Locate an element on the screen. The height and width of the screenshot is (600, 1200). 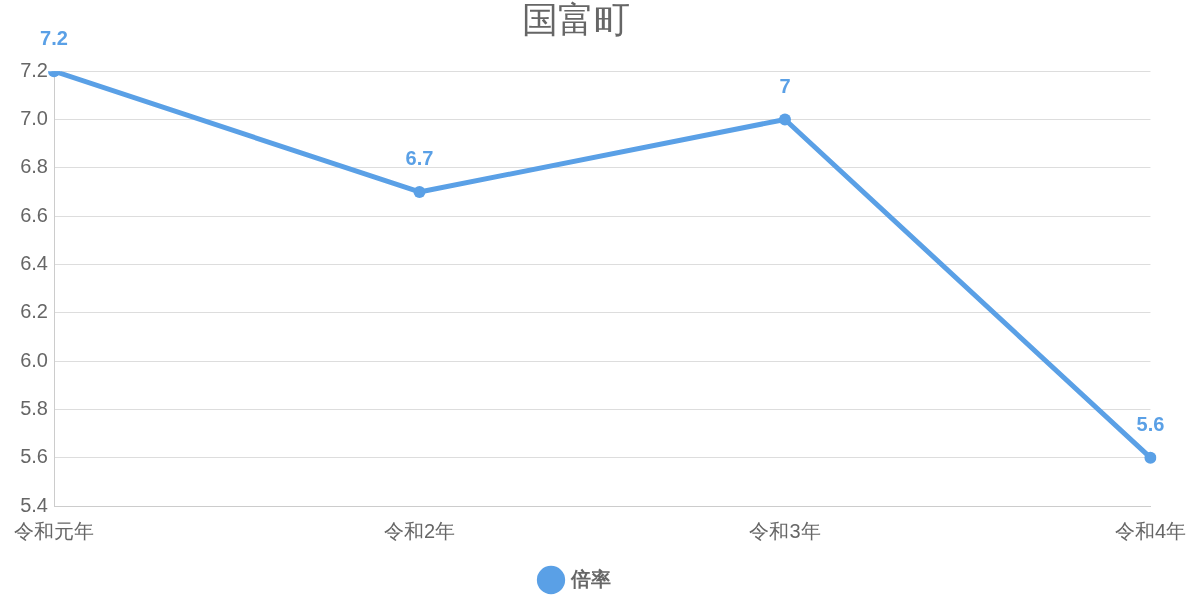
data-label: 7 is located at coordinates (785, 86).